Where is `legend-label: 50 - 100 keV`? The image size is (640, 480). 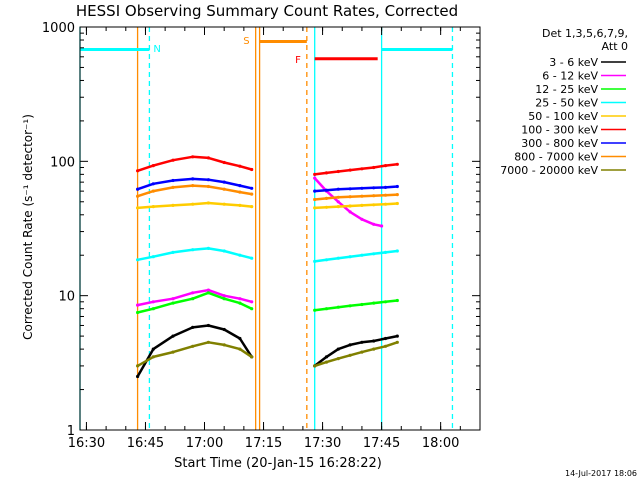 legend-label: 50 - 100 keV is located at coordinates (563, 116).